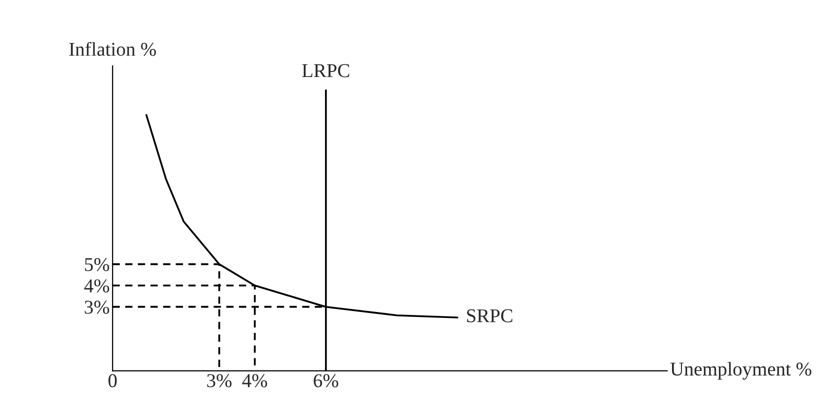  Describe the element at coordinates (112, 381) in the screenshot. I see `x-tick-label: 0` at that location.